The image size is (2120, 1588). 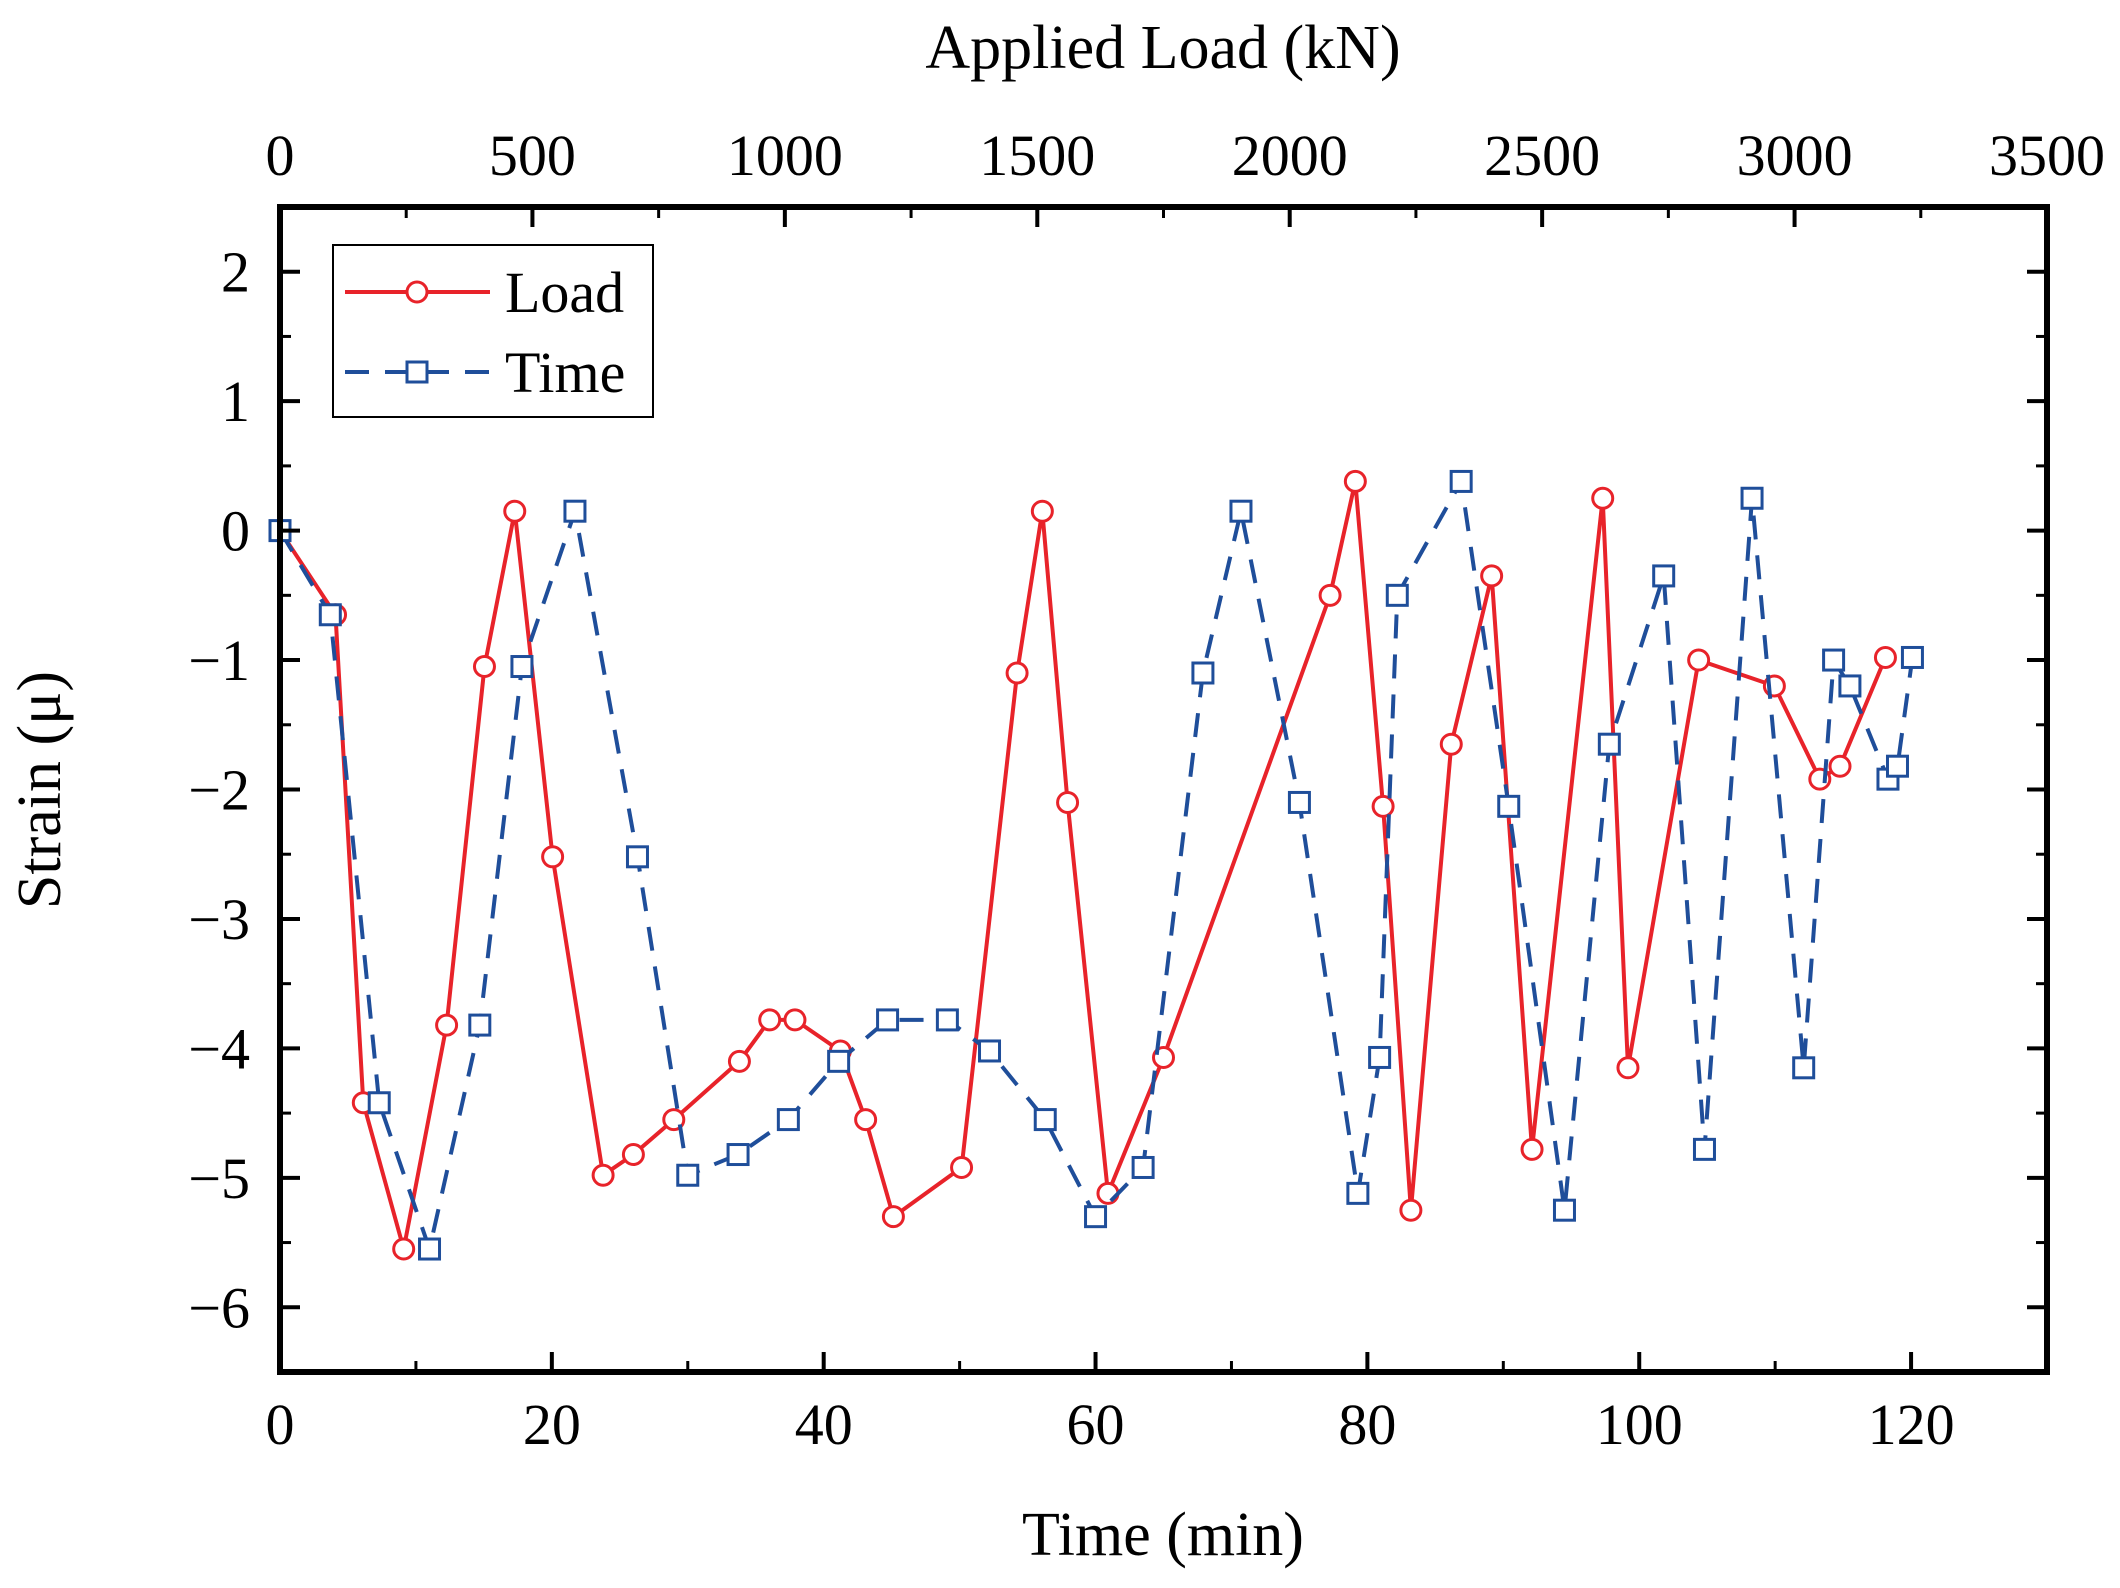 What do you see at coordinates (564, 292) in the screenshot?
I see `legend-load-label: Load` at bounding box center [564, 292].